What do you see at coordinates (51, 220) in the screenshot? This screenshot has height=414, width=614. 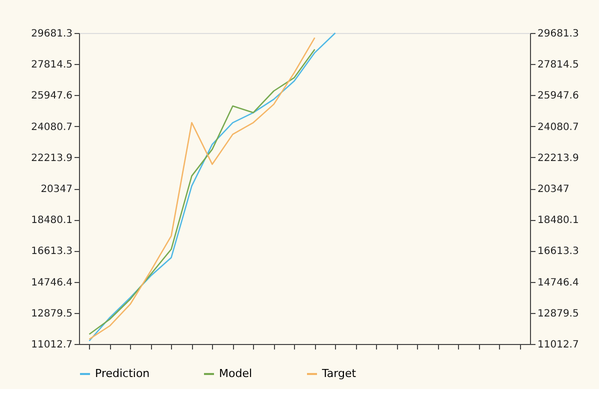 I see `y-tick-label: 18480.1` at bounding box center [51, 220].